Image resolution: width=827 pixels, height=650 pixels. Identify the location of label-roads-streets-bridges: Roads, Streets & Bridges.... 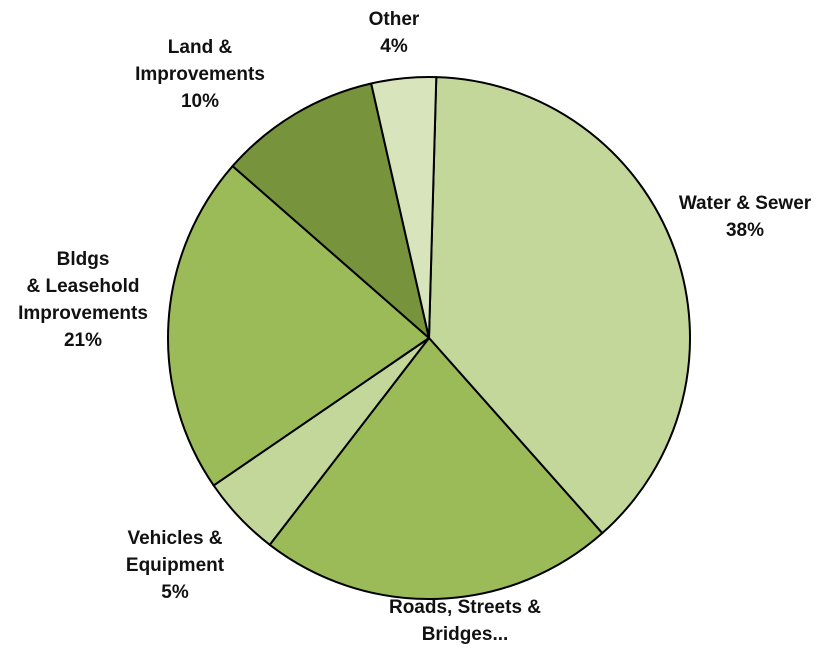
(465, 621).